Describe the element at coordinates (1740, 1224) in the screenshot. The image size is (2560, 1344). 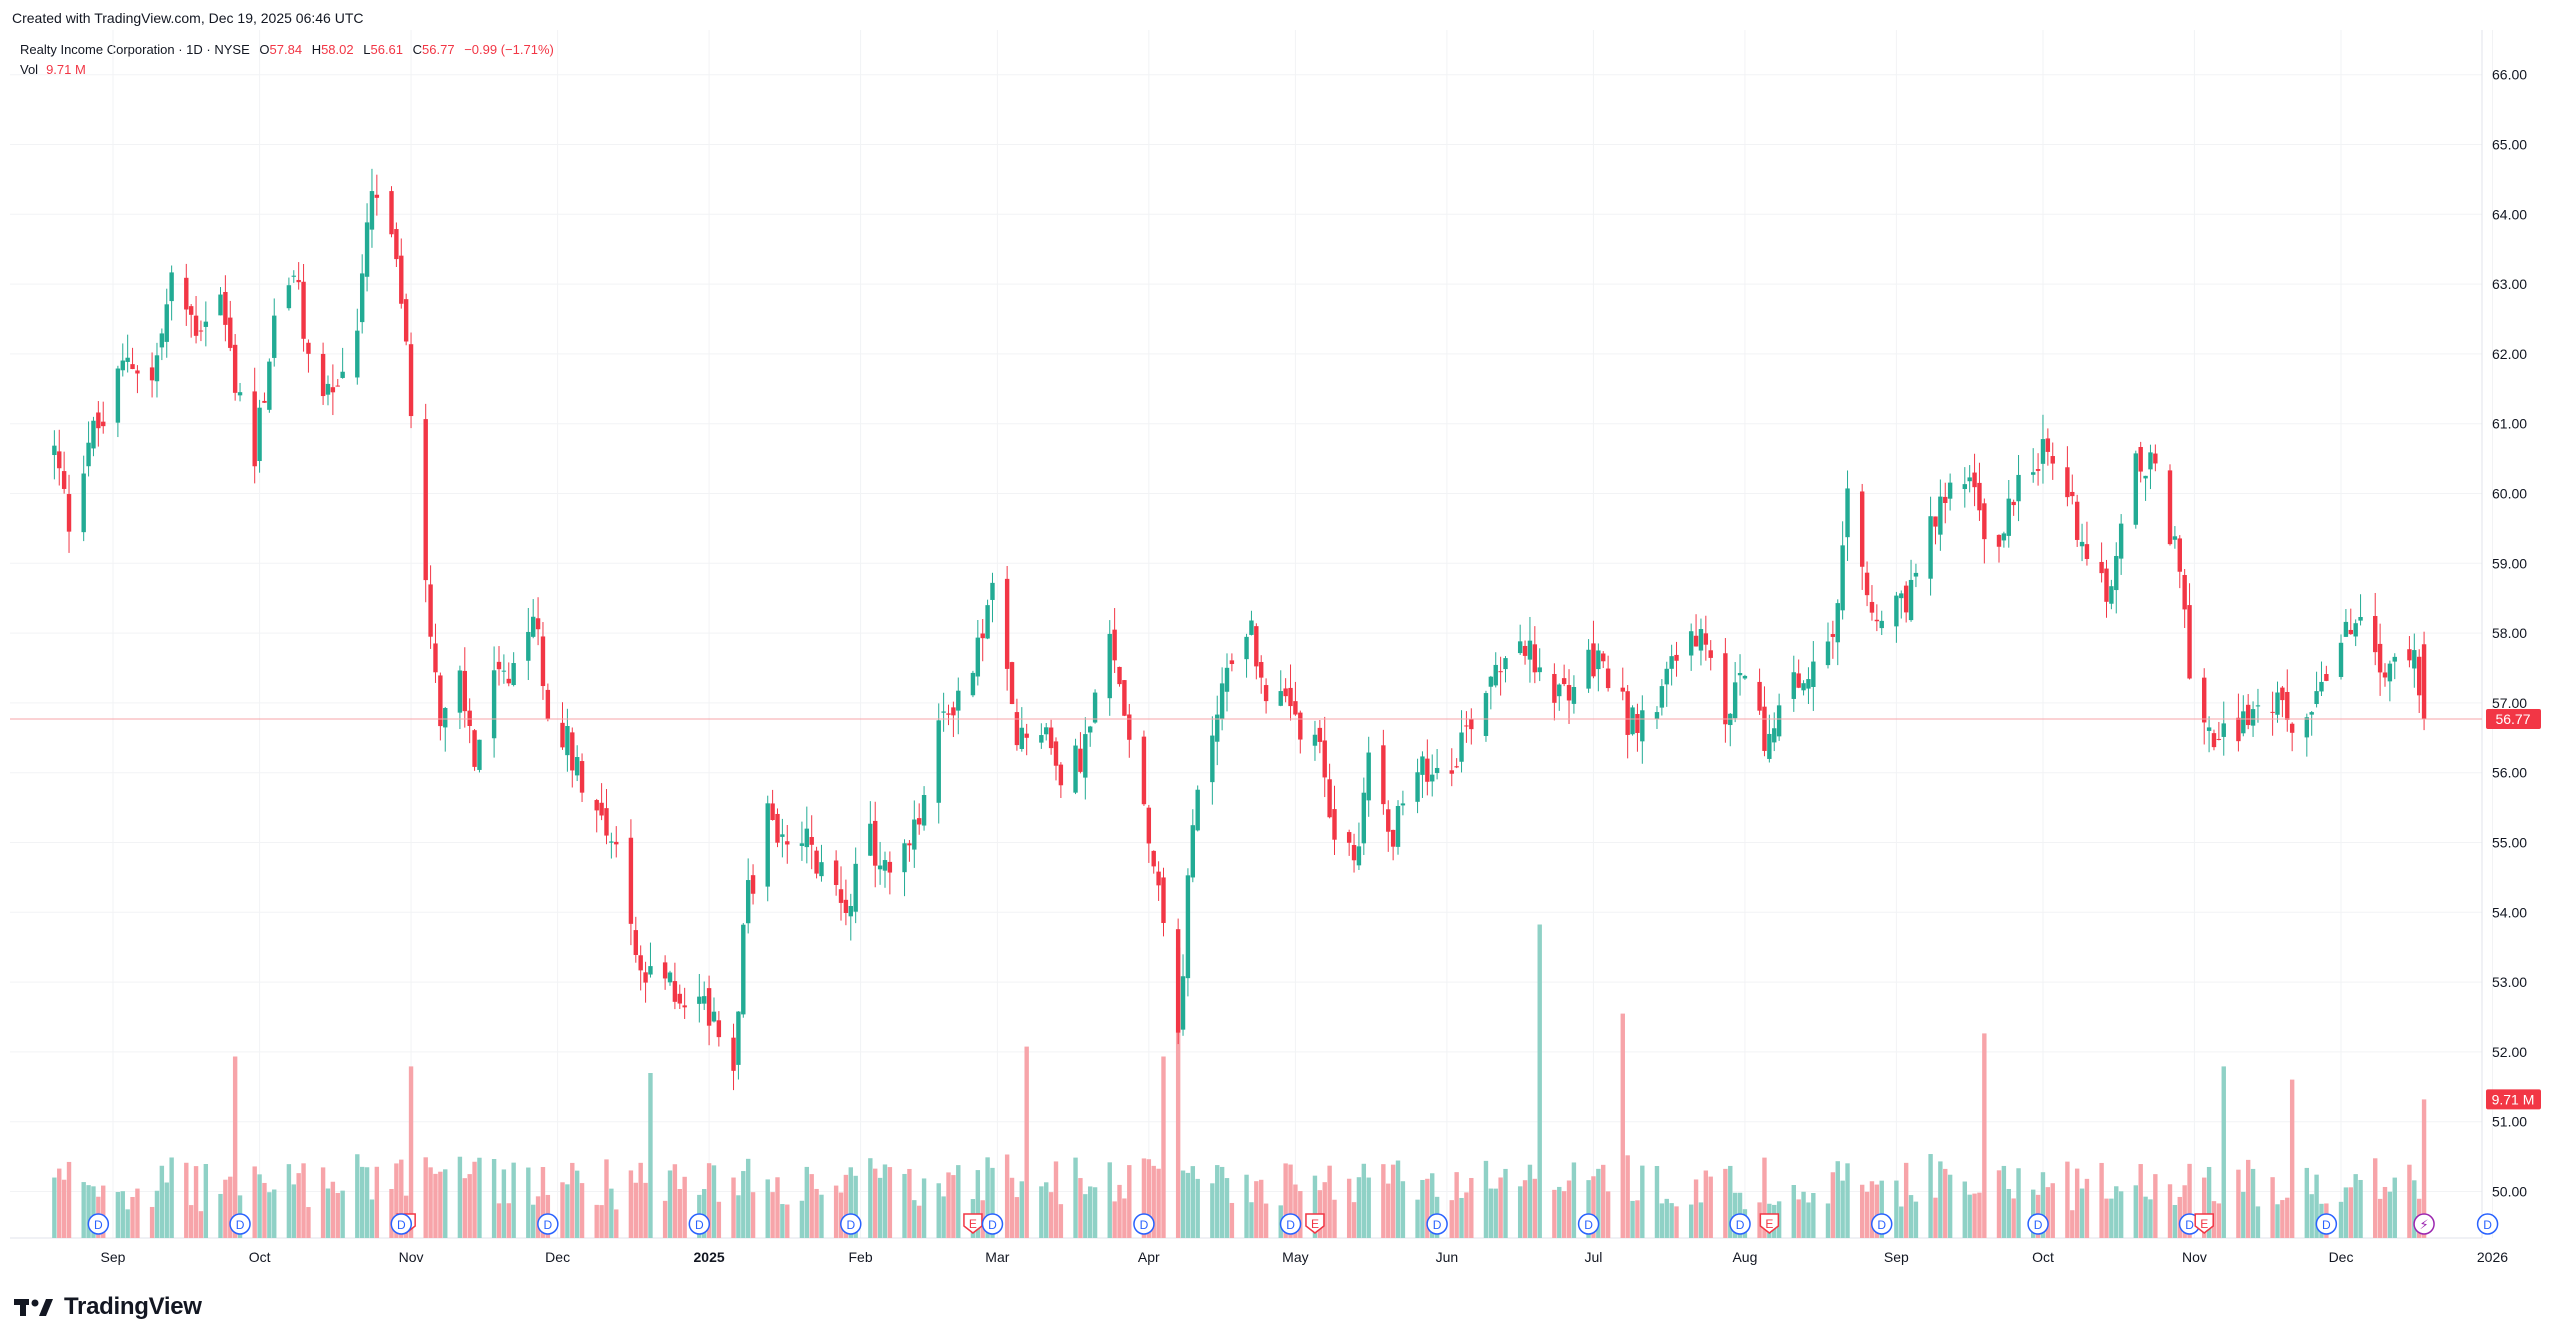
I see `dividend-marker` at that location.